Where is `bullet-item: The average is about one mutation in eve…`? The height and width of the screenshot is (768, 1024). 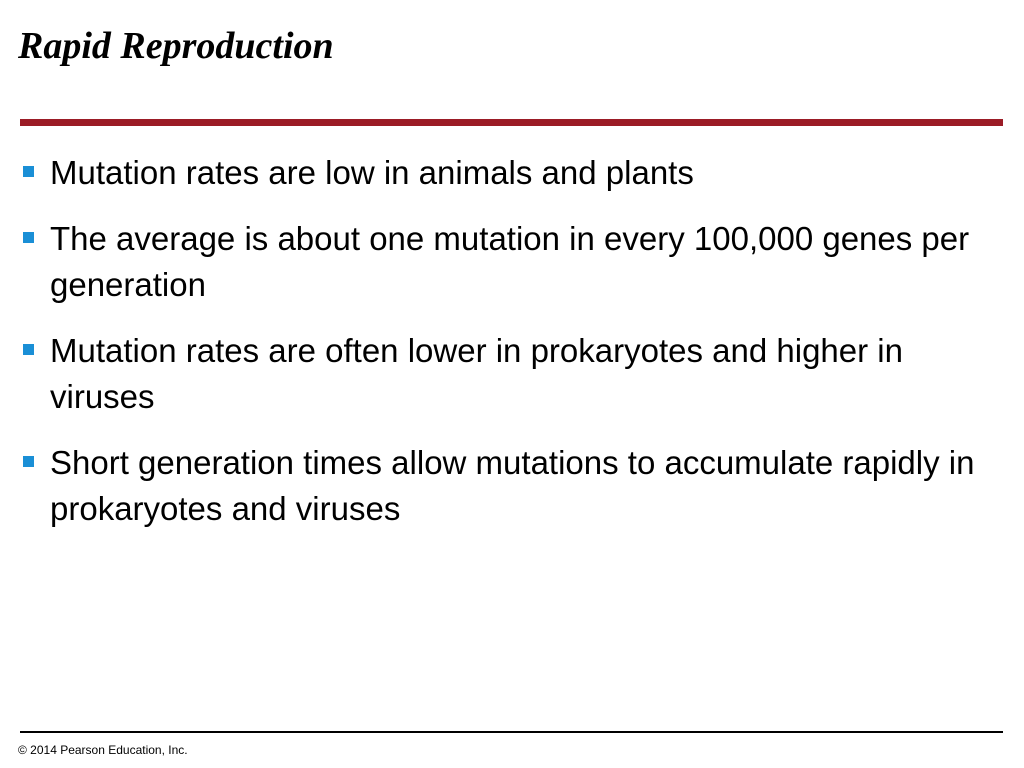 bullet-item: The average is about one mutation in eve… is located at coordinates (511, 262).